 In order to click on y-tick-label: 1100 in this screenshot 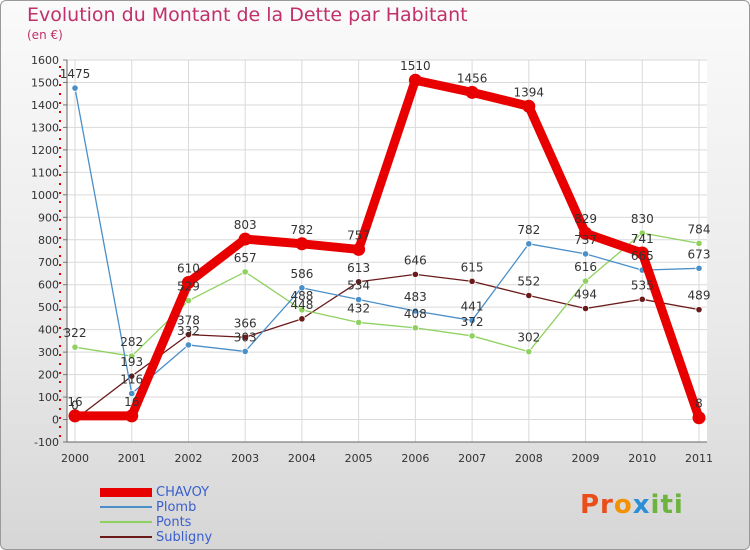, I will do `click(45, 172)`.